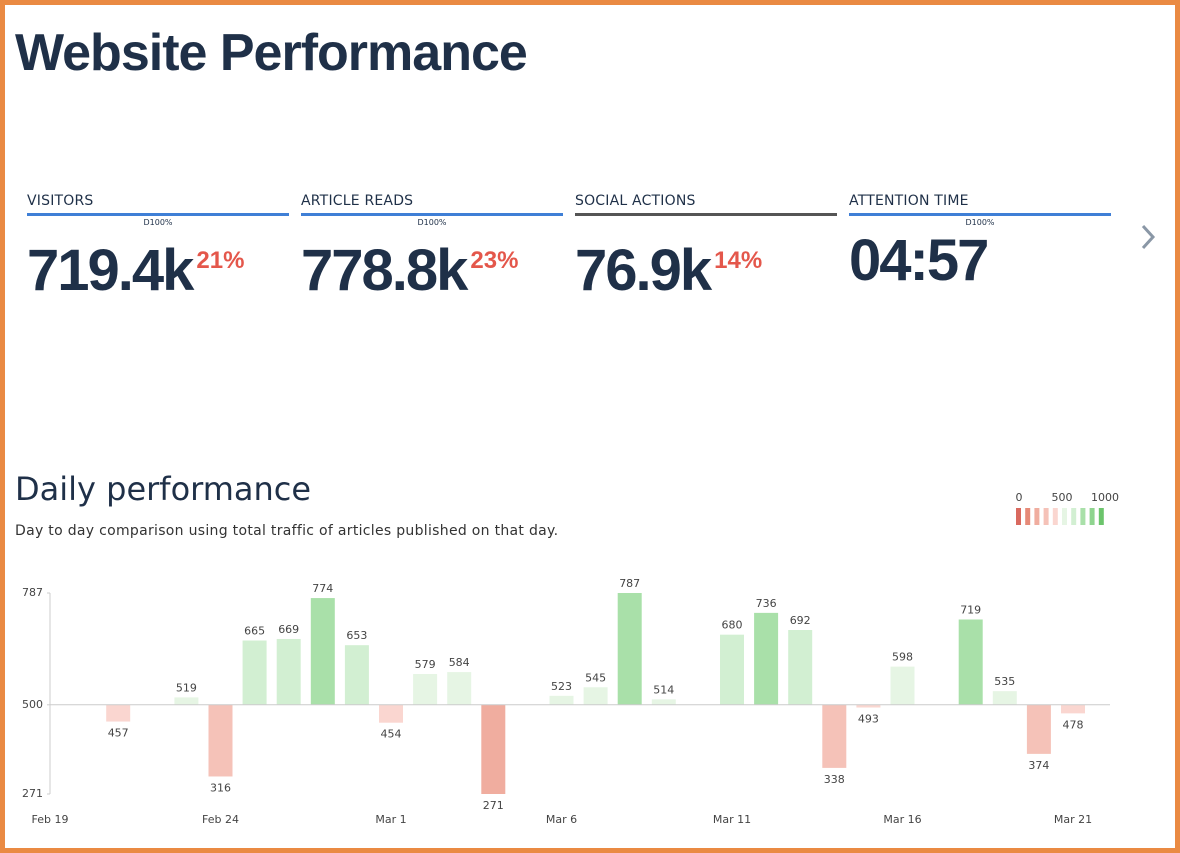 The image size is (1180, 853). Describe the element at coordinates (1148, 237) in the screenshot. I see `next-arrow` at that location.